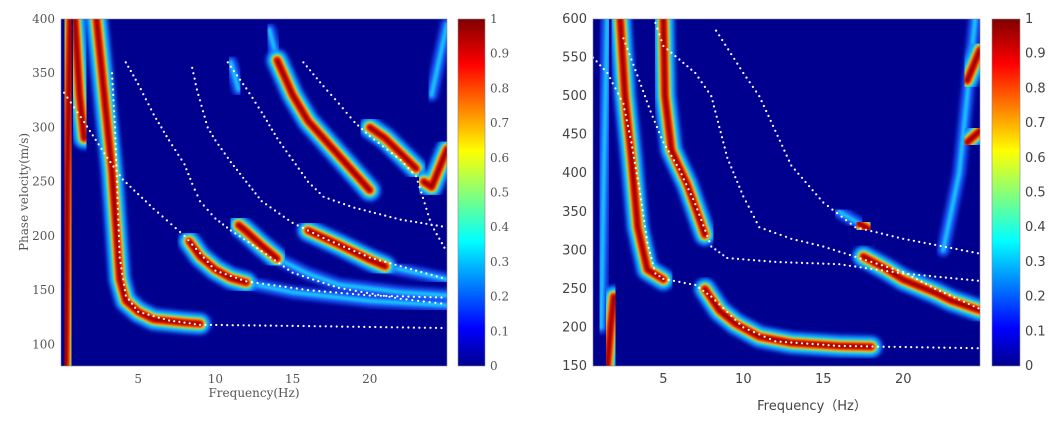 This screenshot has width=1054, height=421. I want to click on colorbar-tick-label: 0.2, so click(499, 297).